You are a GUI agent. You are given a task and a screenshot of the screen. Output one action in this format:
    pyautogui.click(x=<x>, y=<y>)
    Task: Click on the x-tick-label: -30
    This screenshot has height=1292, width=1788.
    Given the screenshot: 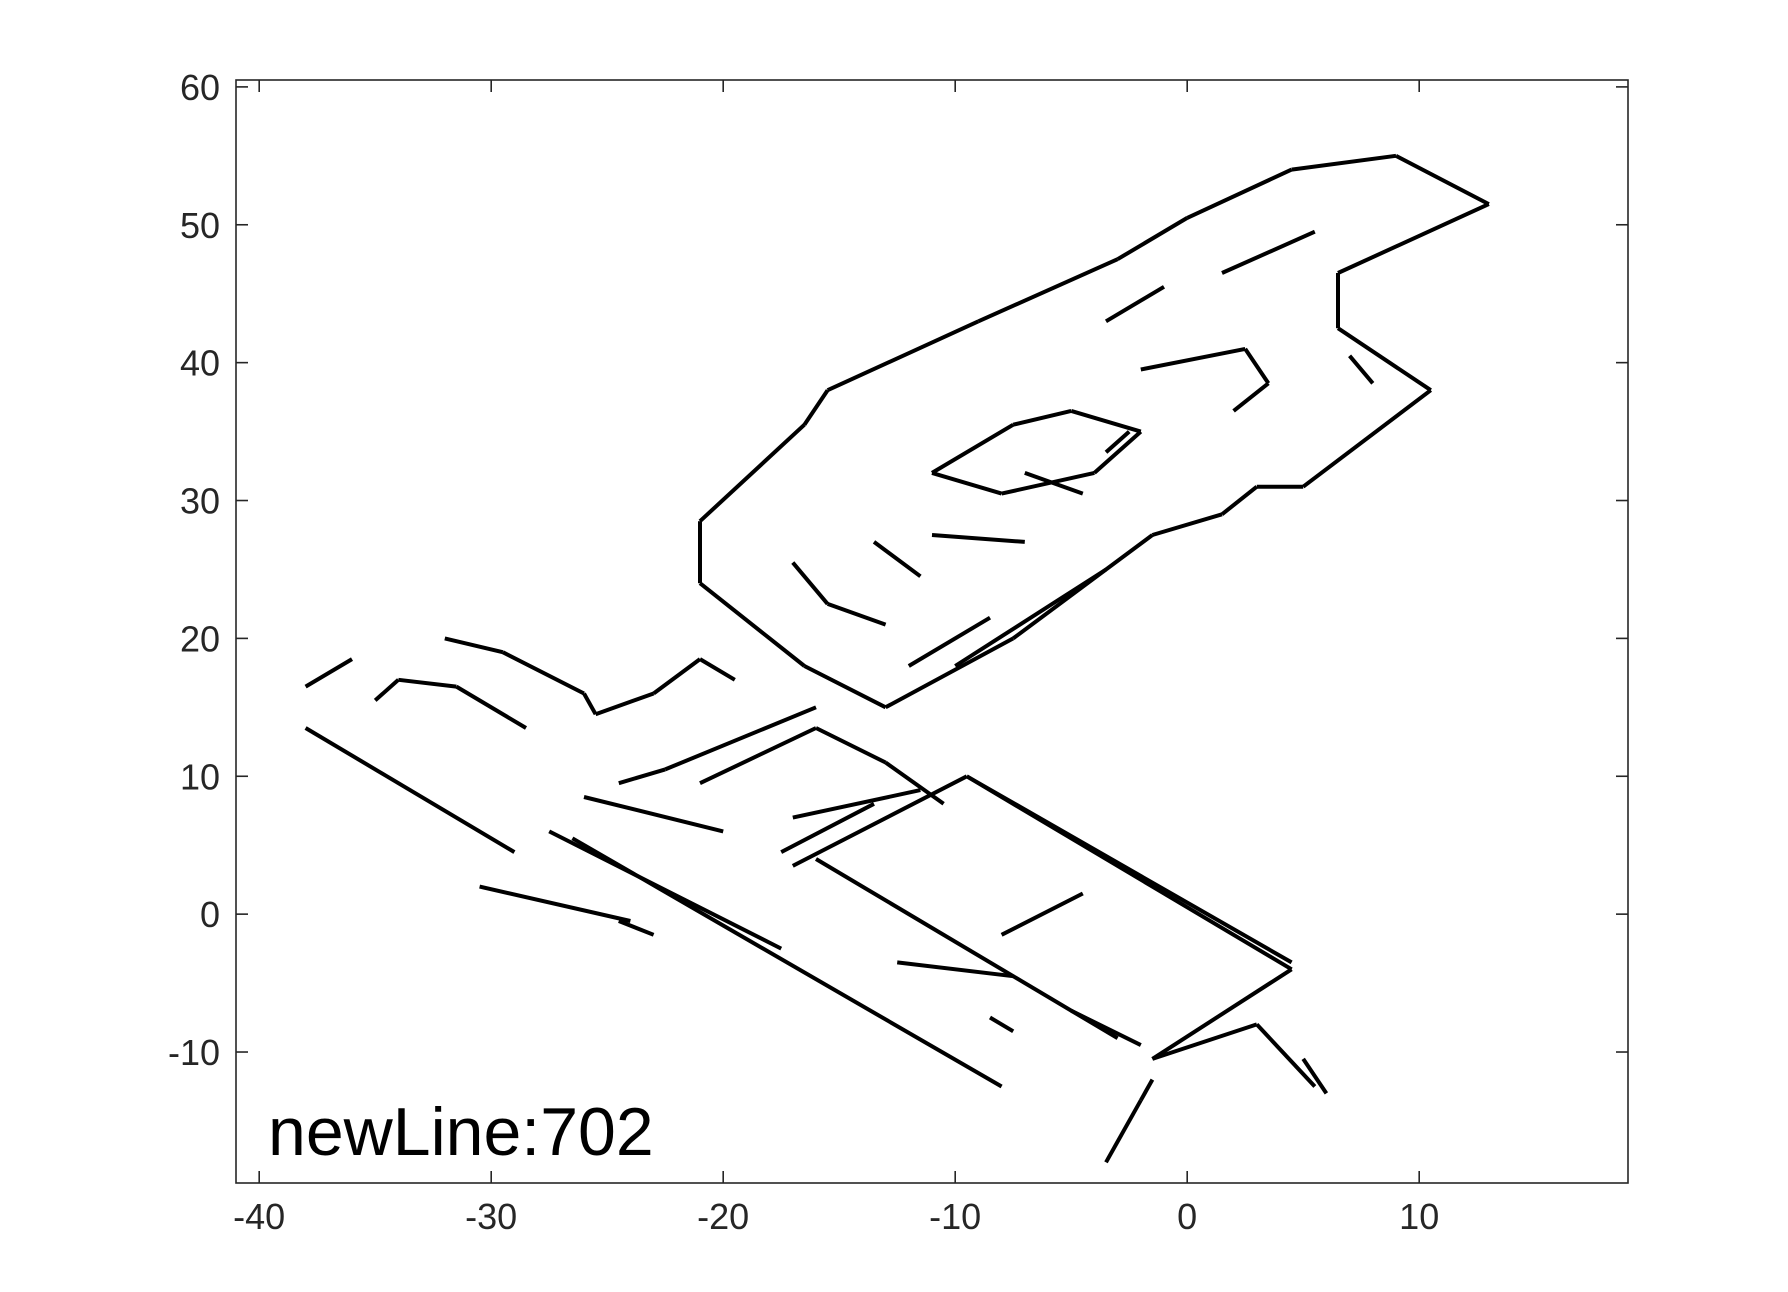 What is the action you would take?
    pyautogui.click(x=491, y=1216)
    